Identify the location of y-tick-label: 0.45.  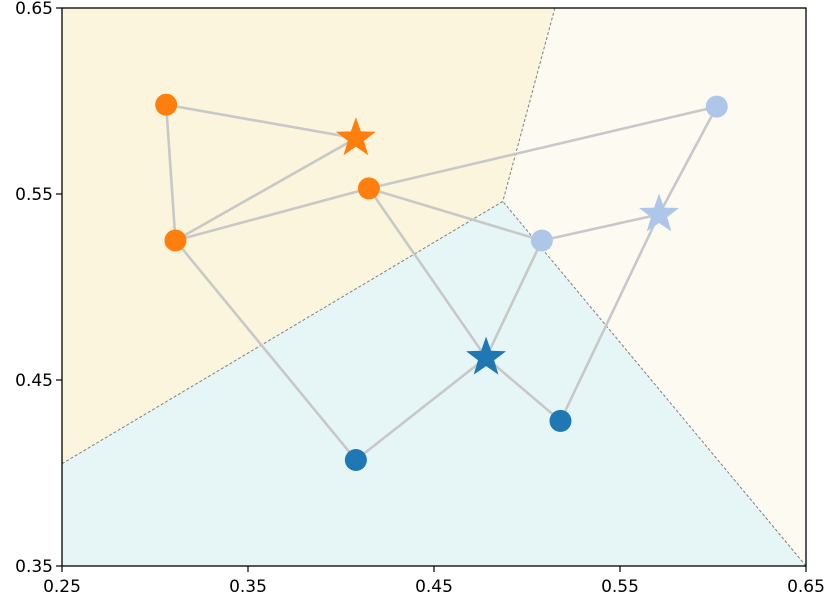
(34, 381).